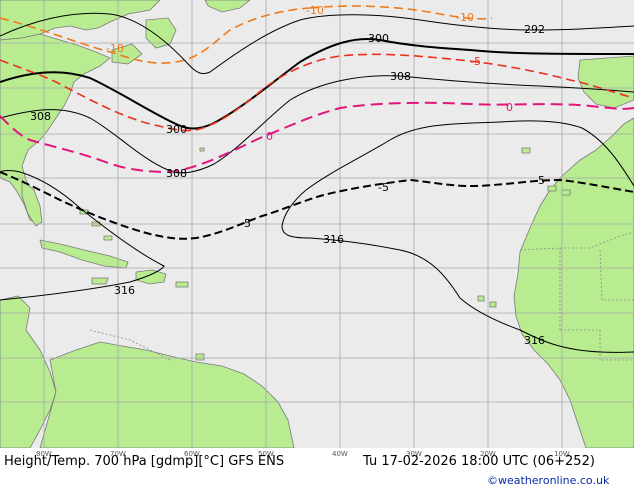  Describe the element at coordinates (40, 116) in the screenshot. I see `height-label-308-west: 308` at that location.